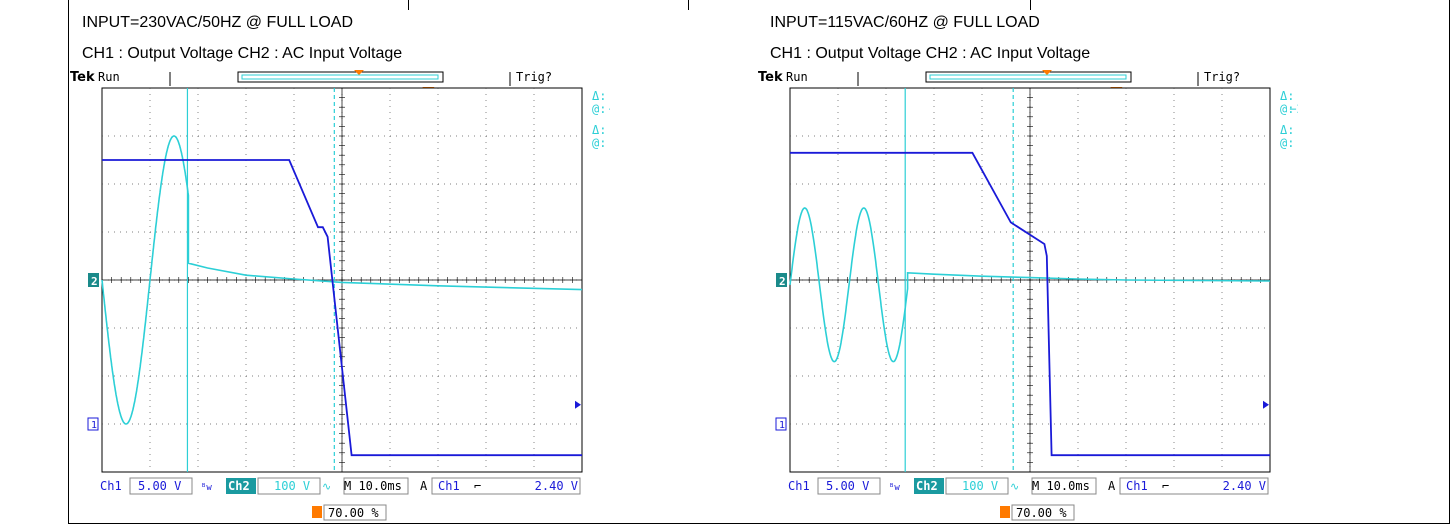 Image resolution: width=1451 pixels, height=525 pixels. What do you see at coordinates (609, 109) in the screenshot?
I see `amplitude-cursor-at-value: −214 V` at bounding box center [609, 109].